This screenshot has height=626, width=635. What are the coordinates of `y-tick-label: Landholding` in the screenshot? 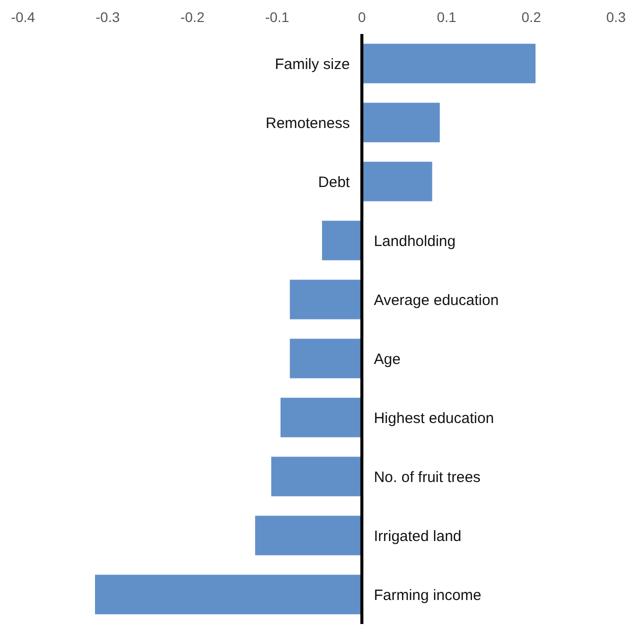 It's located at (415, 241).